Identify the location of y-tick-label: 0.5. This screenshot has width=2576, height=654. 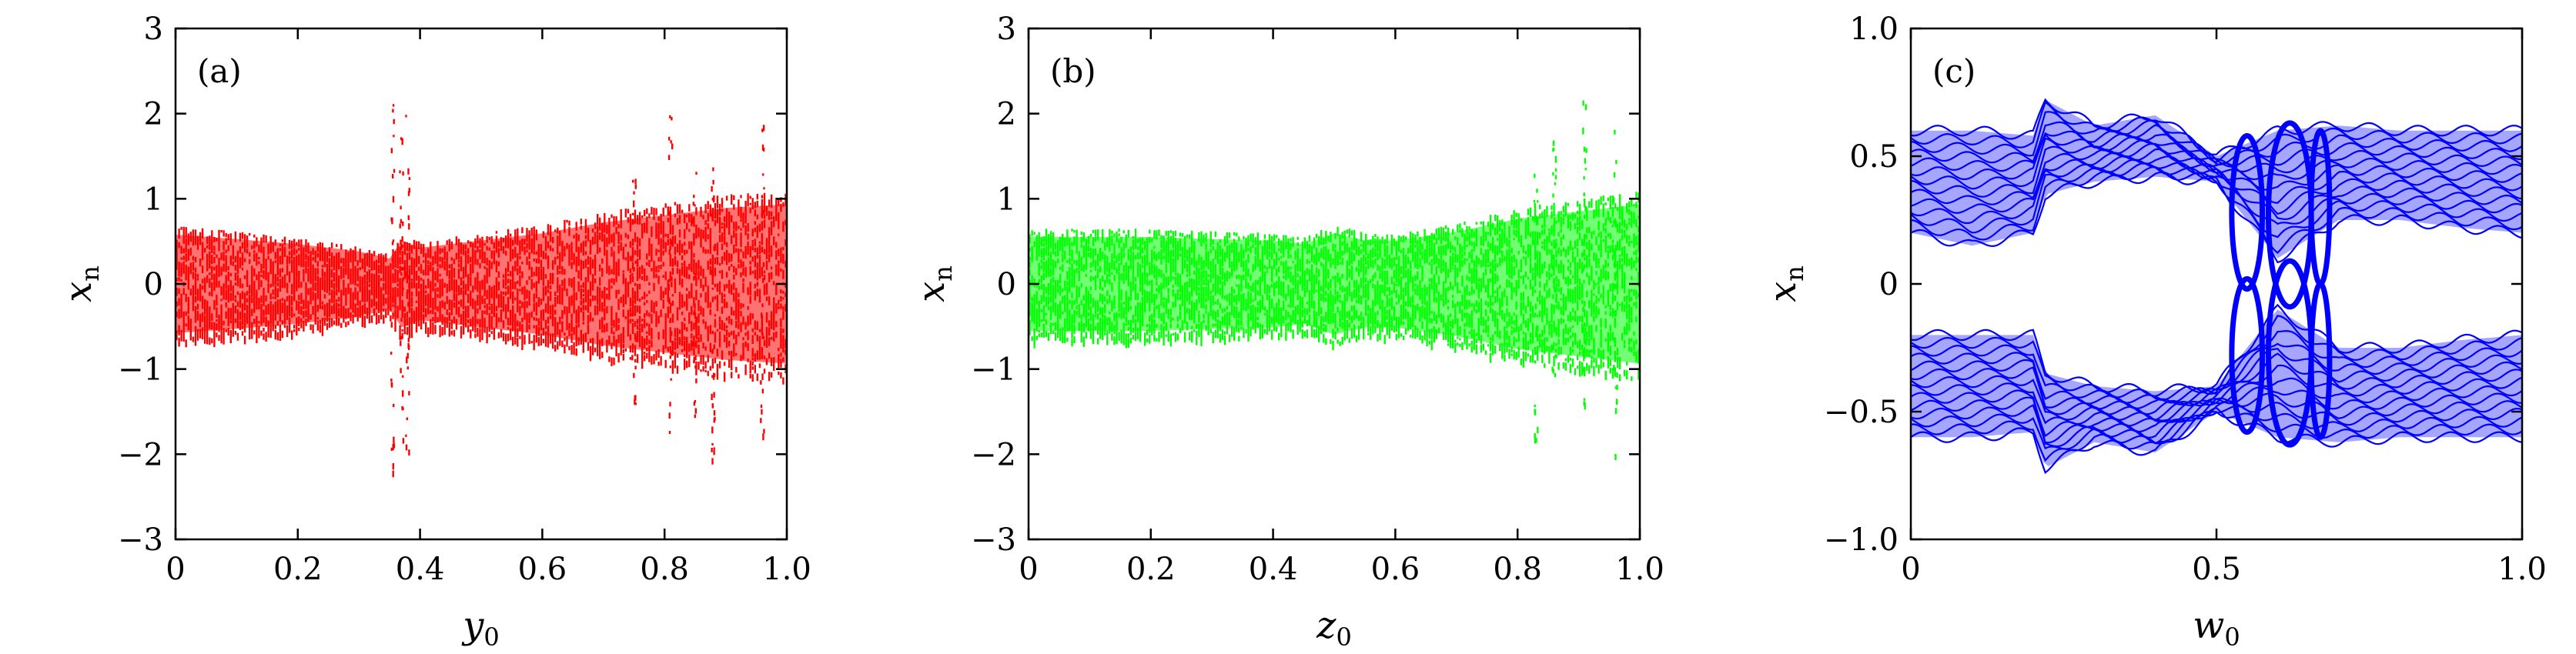
(1874, 157).